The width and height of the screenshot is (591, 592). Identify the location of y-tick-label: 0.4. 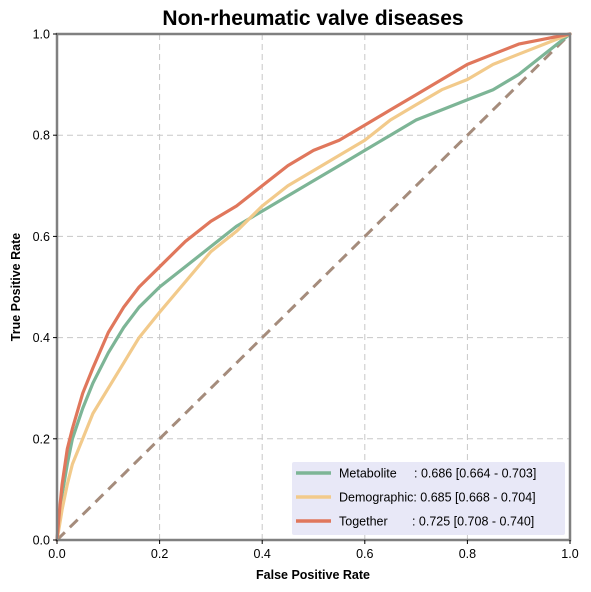
(41, 338).